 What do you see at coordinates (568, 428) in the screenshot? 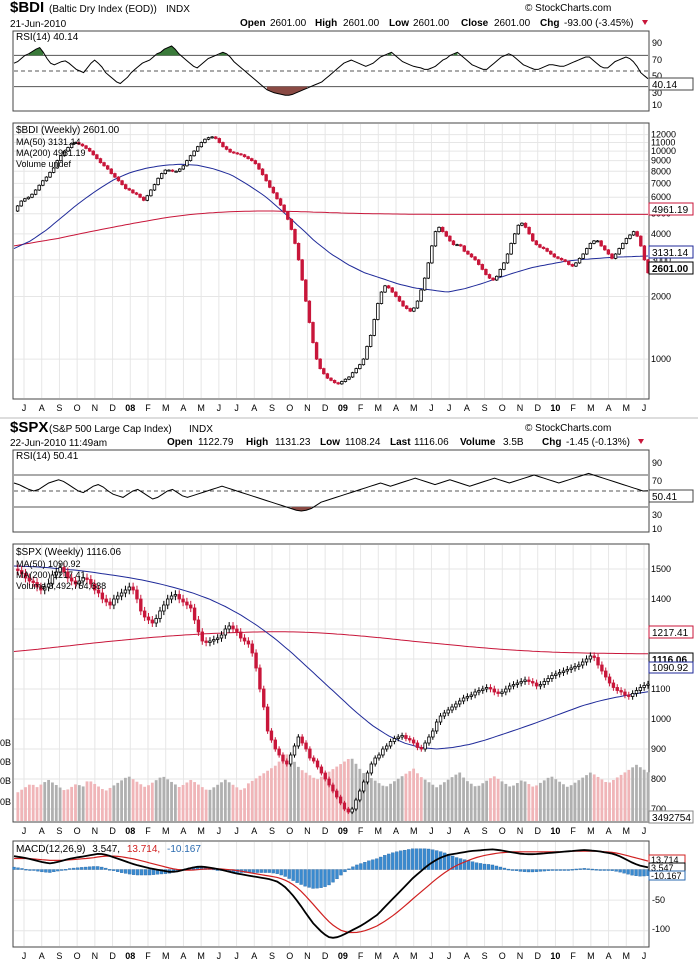
I see `watermark-mid: © StockCharts.com` at bounding box center [568, 428].